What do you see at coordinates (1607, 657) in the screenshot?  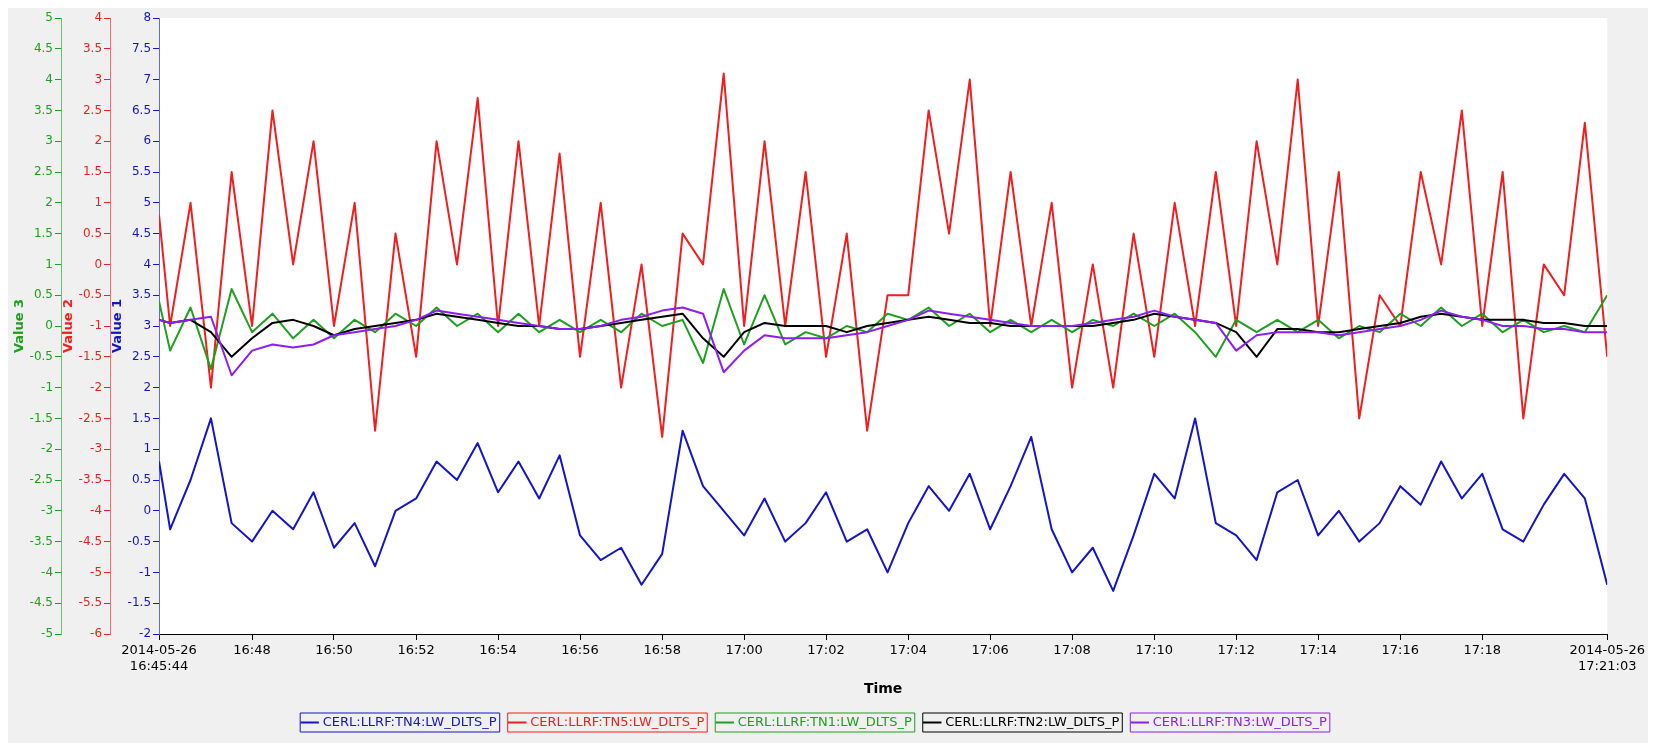 I see `x-tick-label: 2014-05-26 17:21:03` at bounding box center [1607, 657].